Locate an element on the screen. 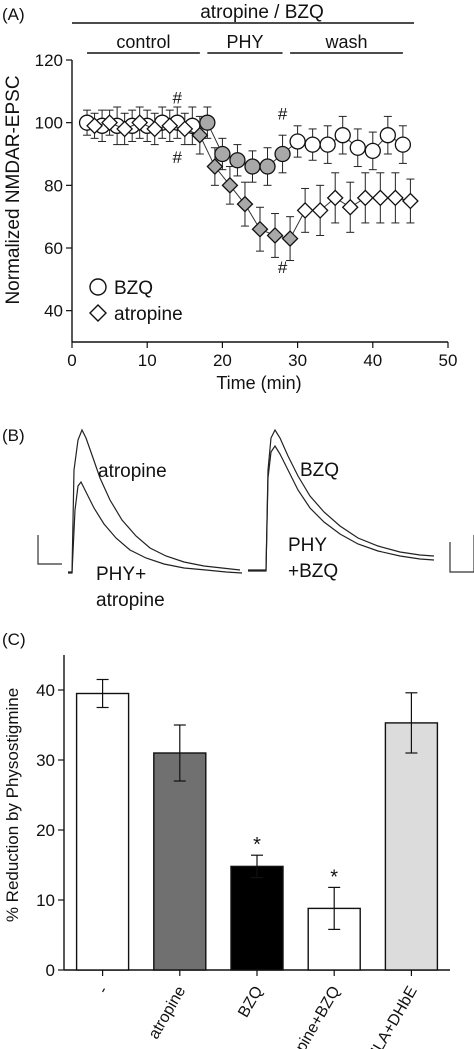  trace-atropine is located at coordinates (154, 500).